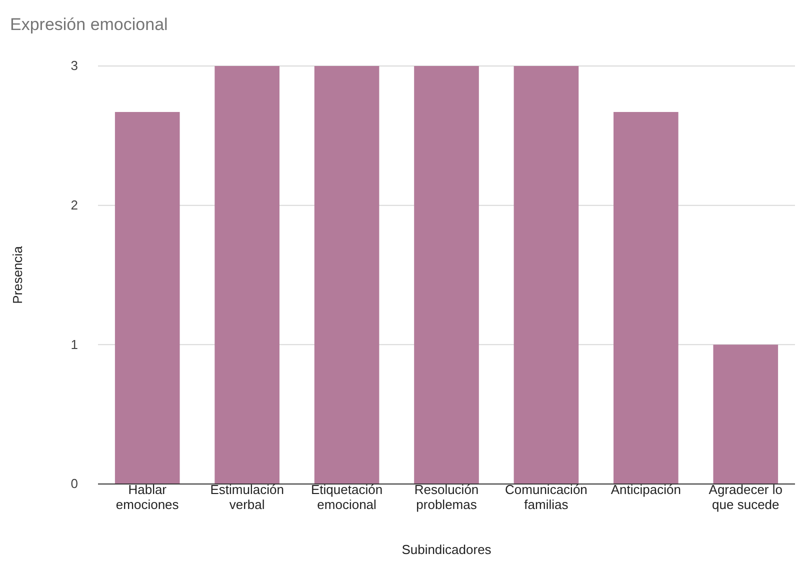  I want to click on x-tick-label: Etiquetación emocional, so click(347, 497).